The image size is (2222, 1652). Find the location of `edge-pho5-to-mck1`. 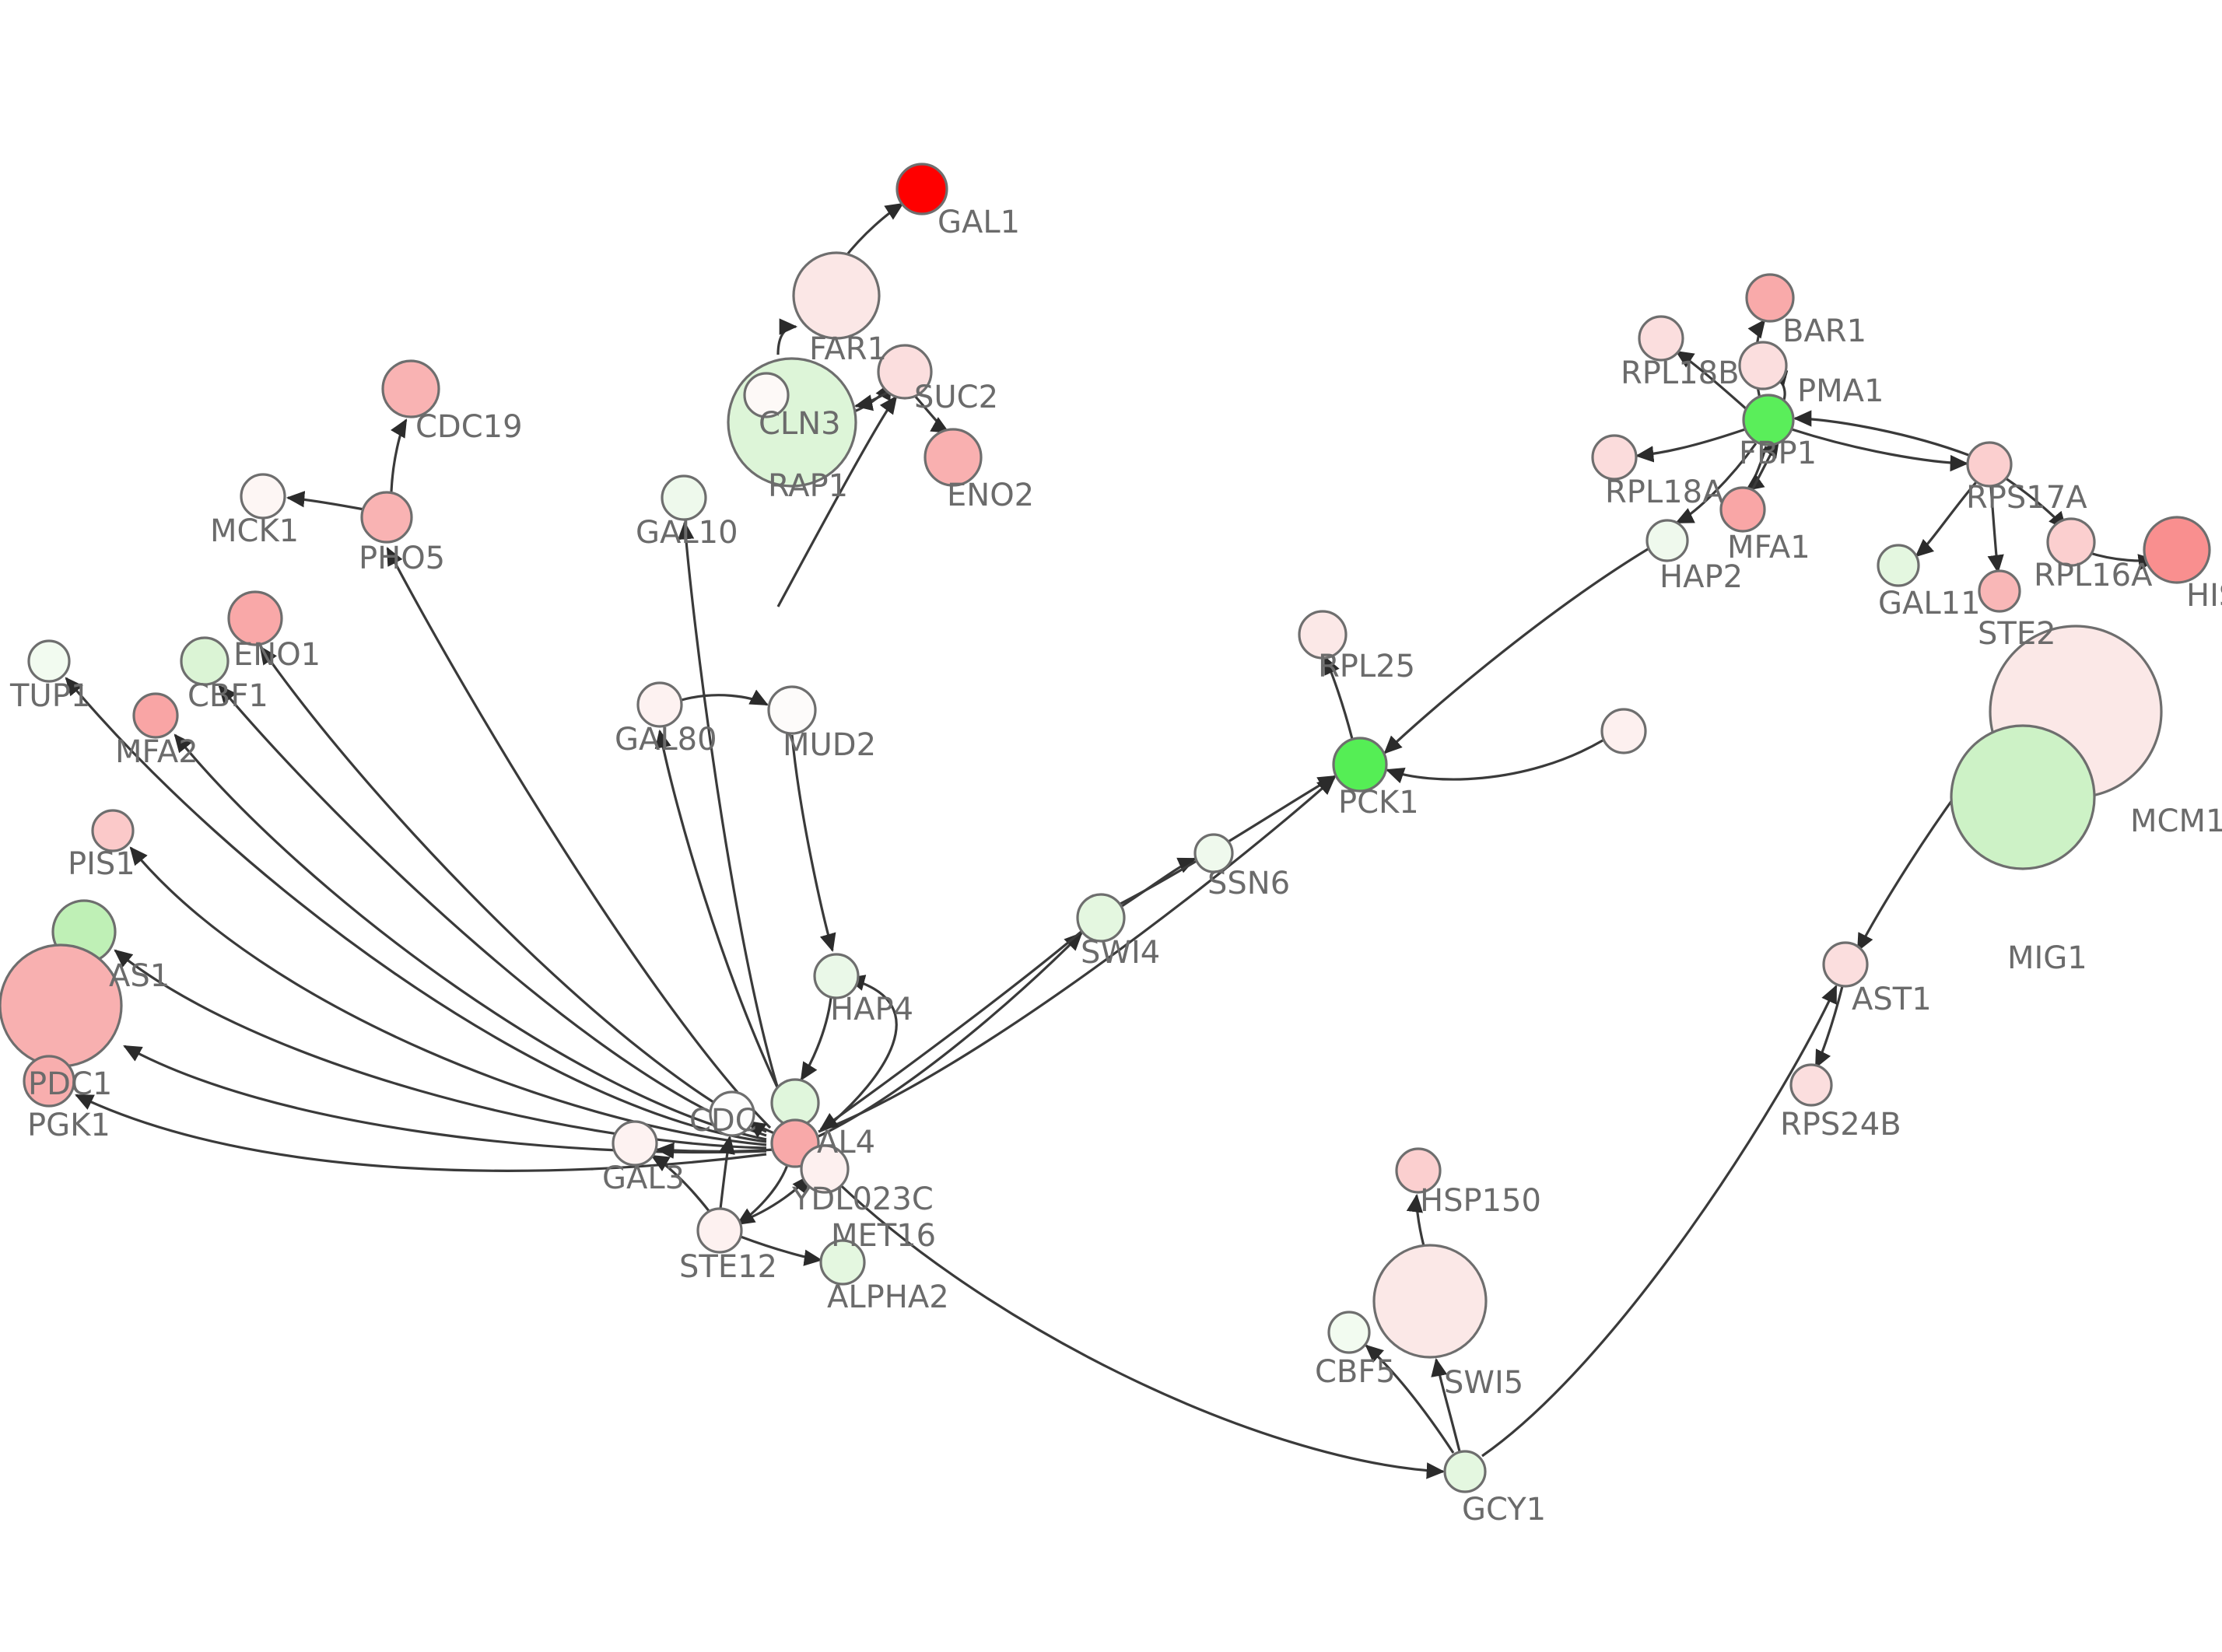

edge-pho5-to-mck1 is located at coordinates (325, 501).